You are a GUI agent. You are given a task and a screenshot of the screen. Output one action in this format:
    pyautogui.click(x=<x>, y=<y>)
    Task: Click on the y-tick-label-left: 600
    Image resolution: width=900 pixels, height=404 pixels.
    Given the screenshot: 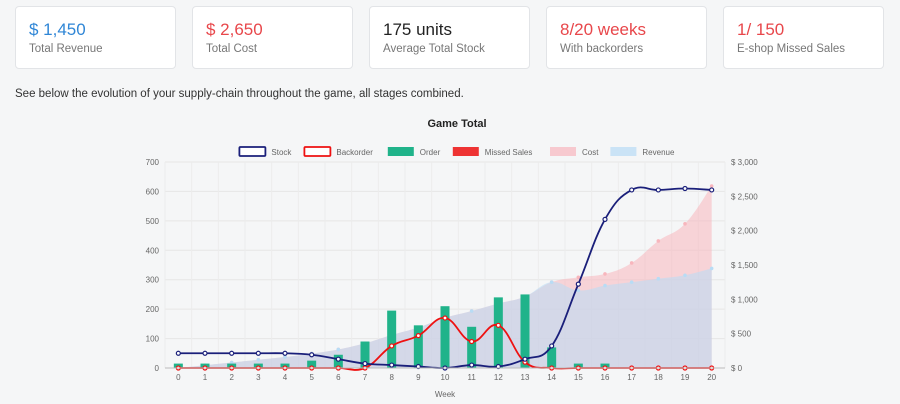 What is the action you would take?
    pyautogui.click(x=153, y=191)
    